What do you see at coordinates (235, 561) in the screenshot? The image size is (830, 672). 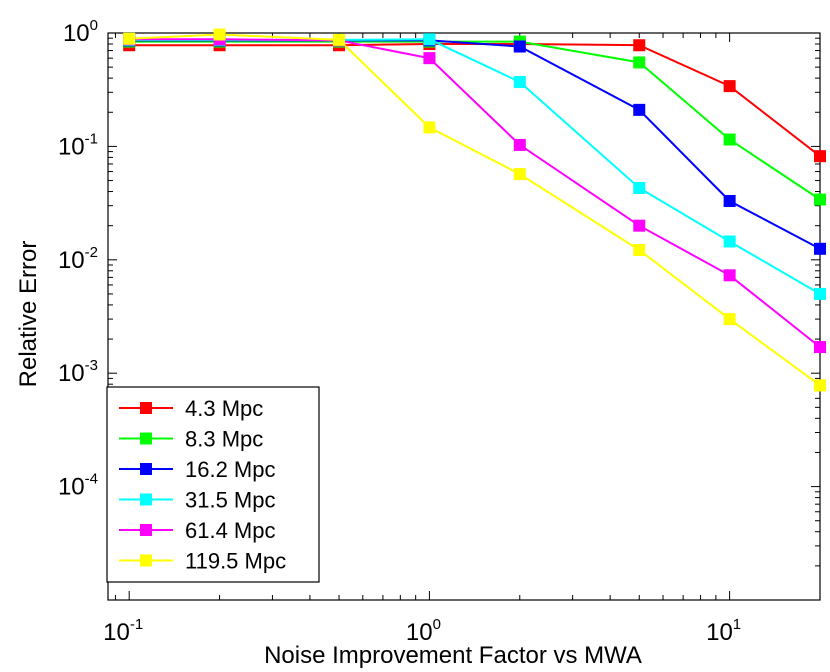 I see `legend-label: 119.5 Mpc` at bounding box center [235, 561].